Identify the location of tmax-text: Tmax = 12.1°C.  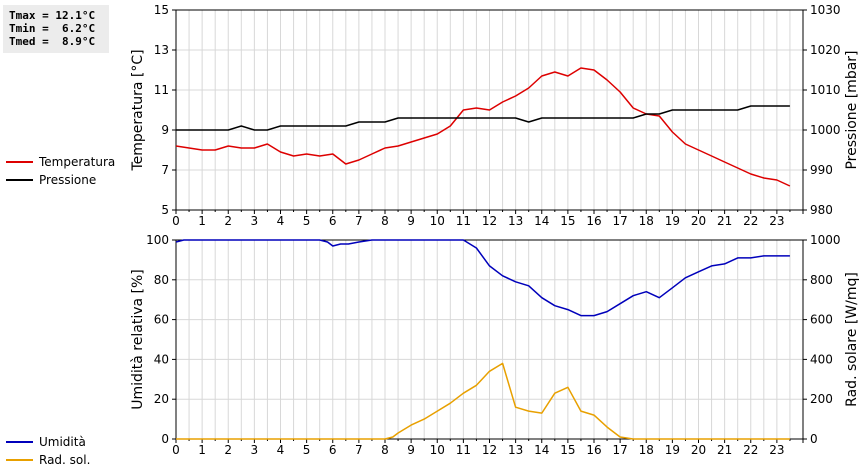
(52, 15).